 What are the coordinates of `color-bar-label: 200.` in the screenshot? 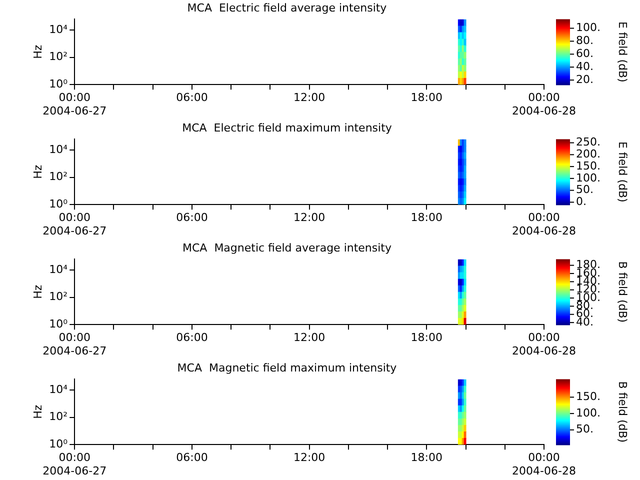 It's located at (588, 154).